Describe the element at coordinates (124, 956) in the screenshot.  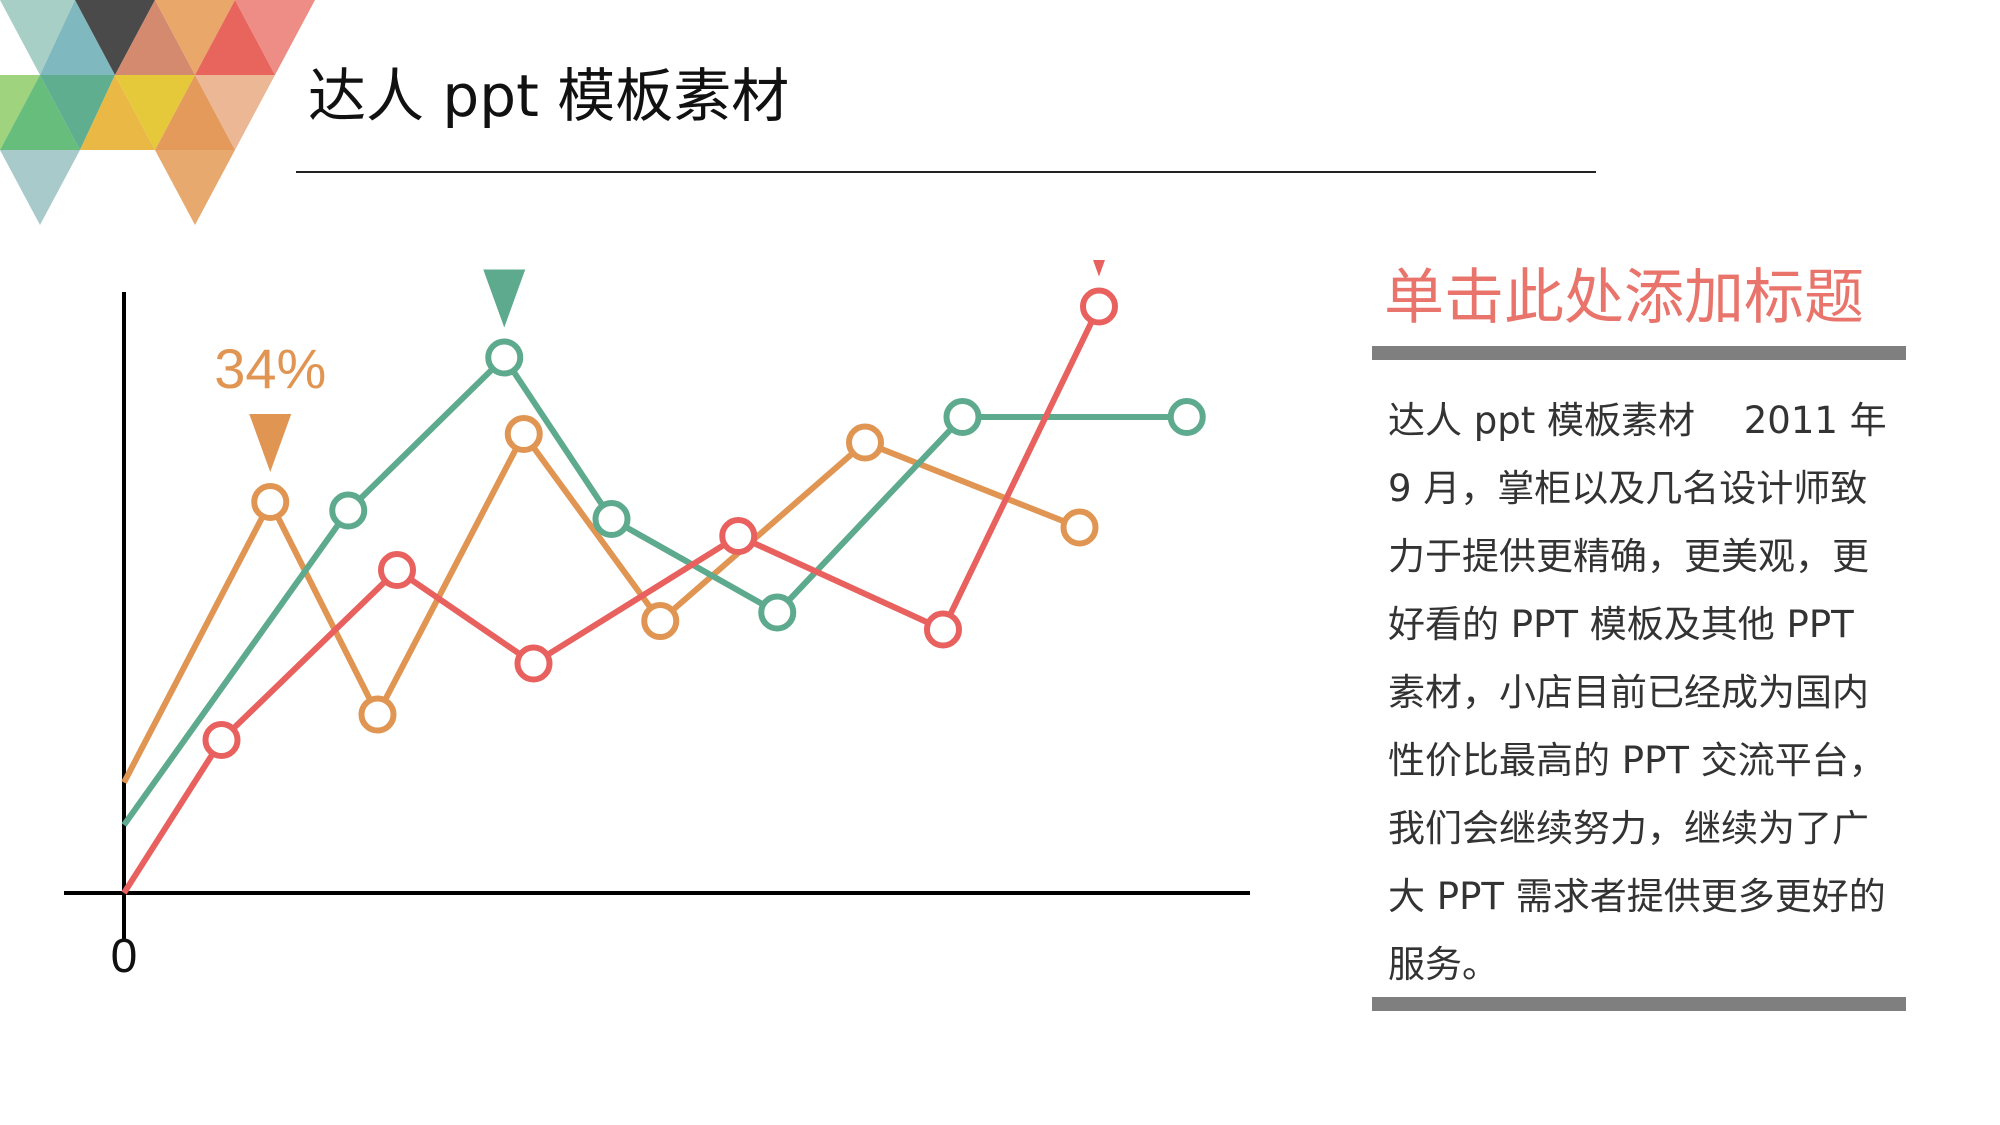
I see `origin-label: 0` at that location.